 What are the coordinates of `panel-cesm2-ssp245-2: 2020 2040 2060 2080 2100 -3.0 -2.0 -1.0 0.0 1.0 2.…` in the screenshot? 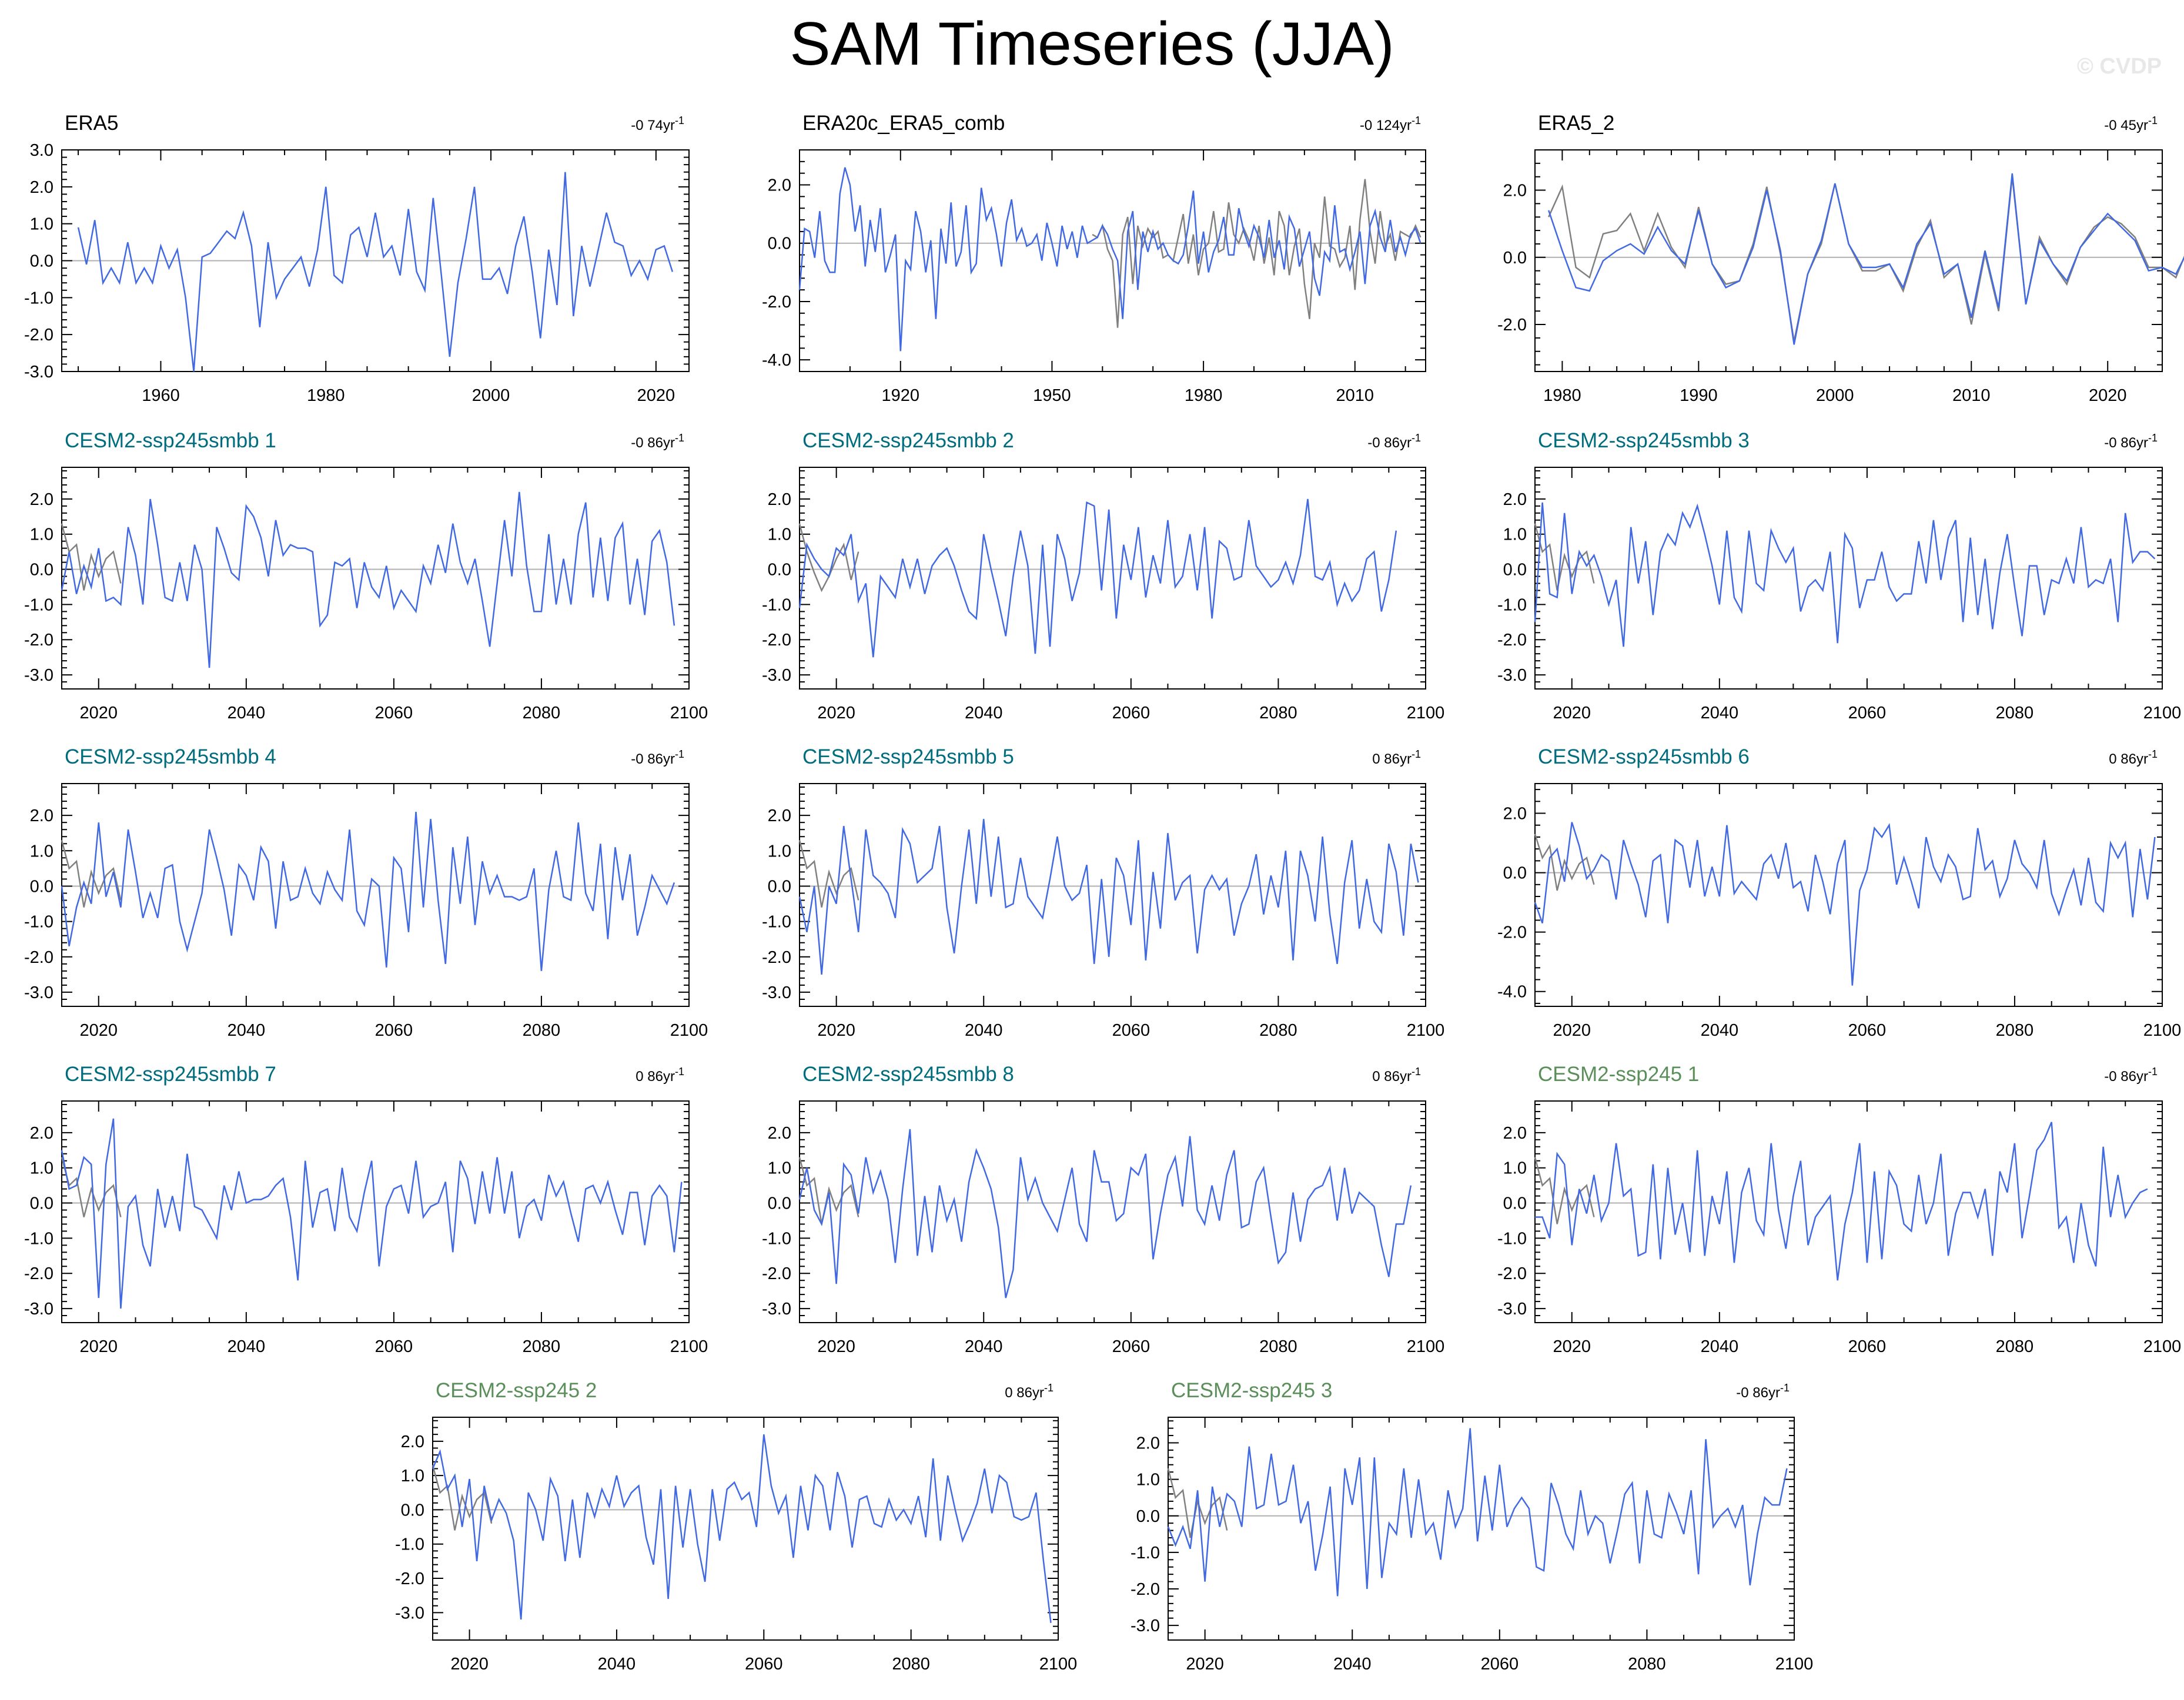 It's located at (736, 1527).